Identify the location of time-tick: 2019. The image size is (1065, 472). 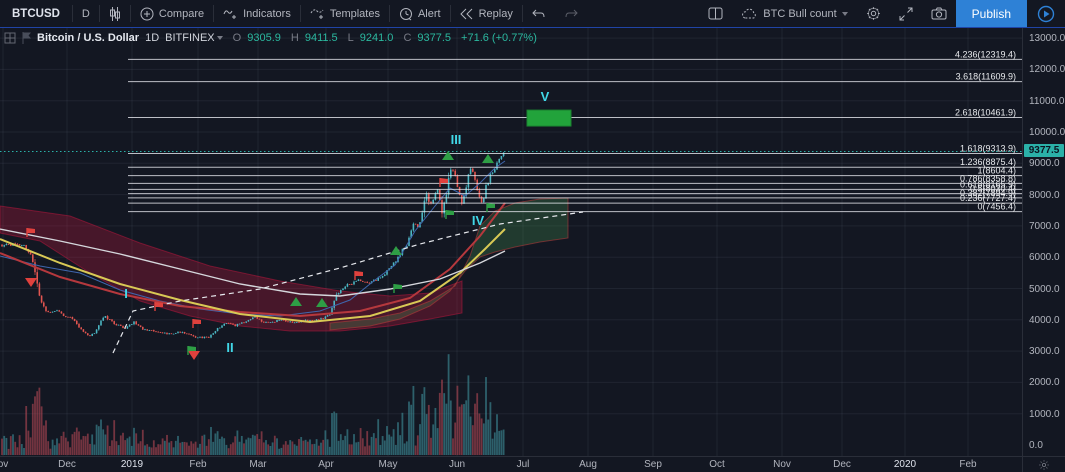
(132, 464).